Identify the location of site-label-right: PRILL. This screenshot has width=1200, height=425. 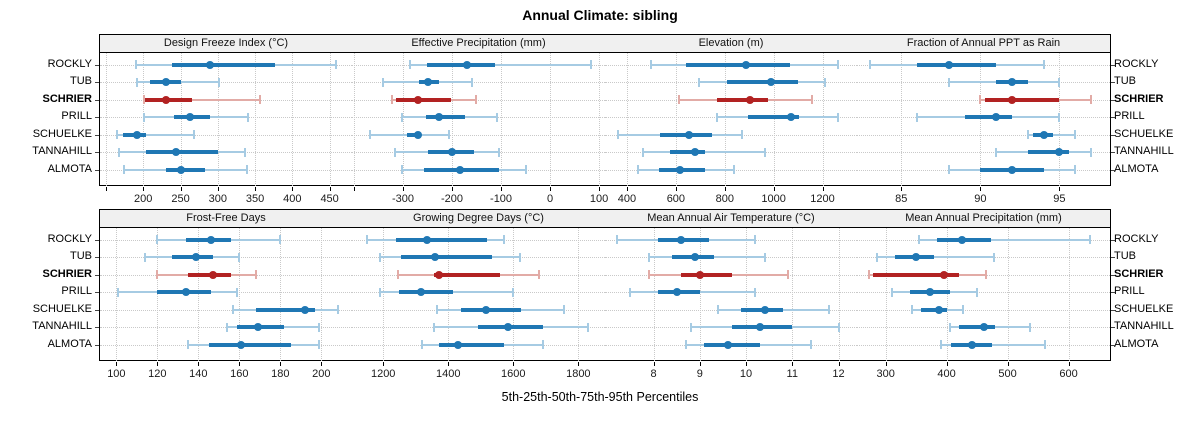
(1129, 291).